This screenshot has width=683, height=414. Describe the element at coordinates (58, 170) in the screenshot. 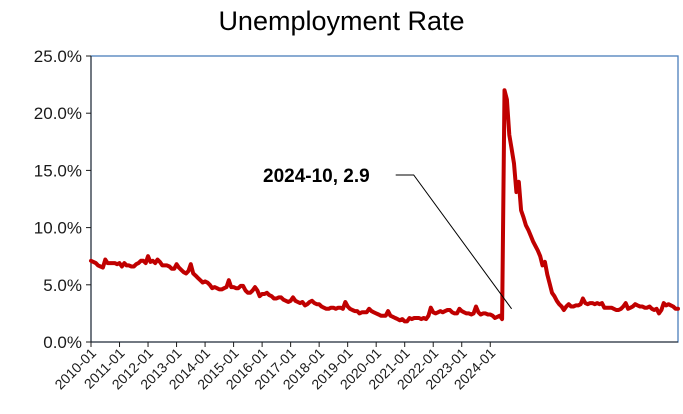

I see `y-tick-label: 15.0%` at that location.